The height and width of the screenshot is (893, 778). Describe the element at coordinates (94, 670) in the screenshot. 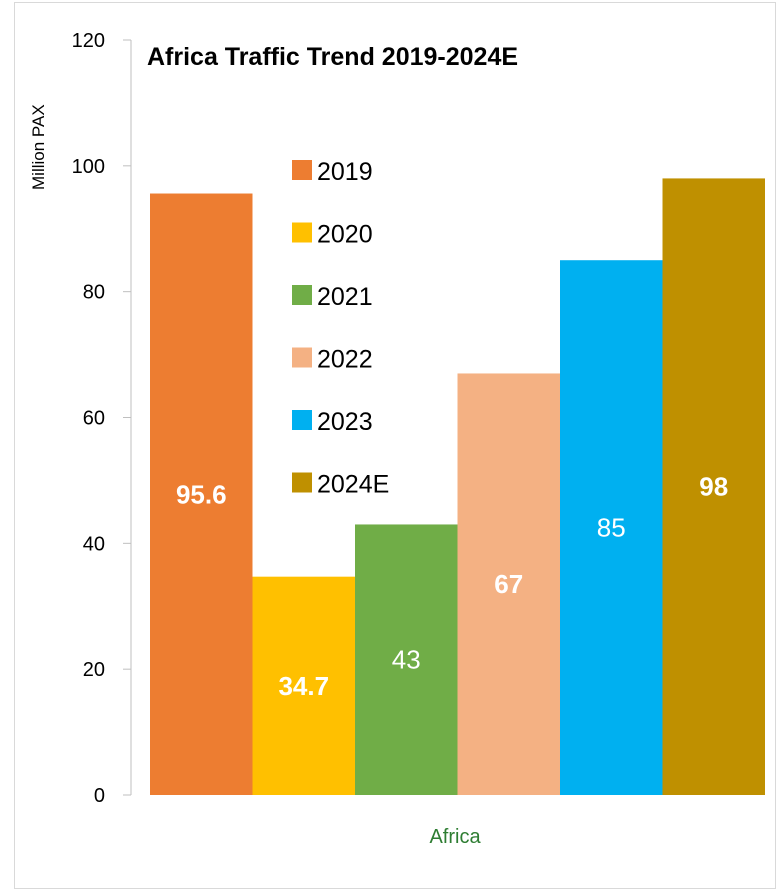

I see `y-tick-label: 20` at that location.